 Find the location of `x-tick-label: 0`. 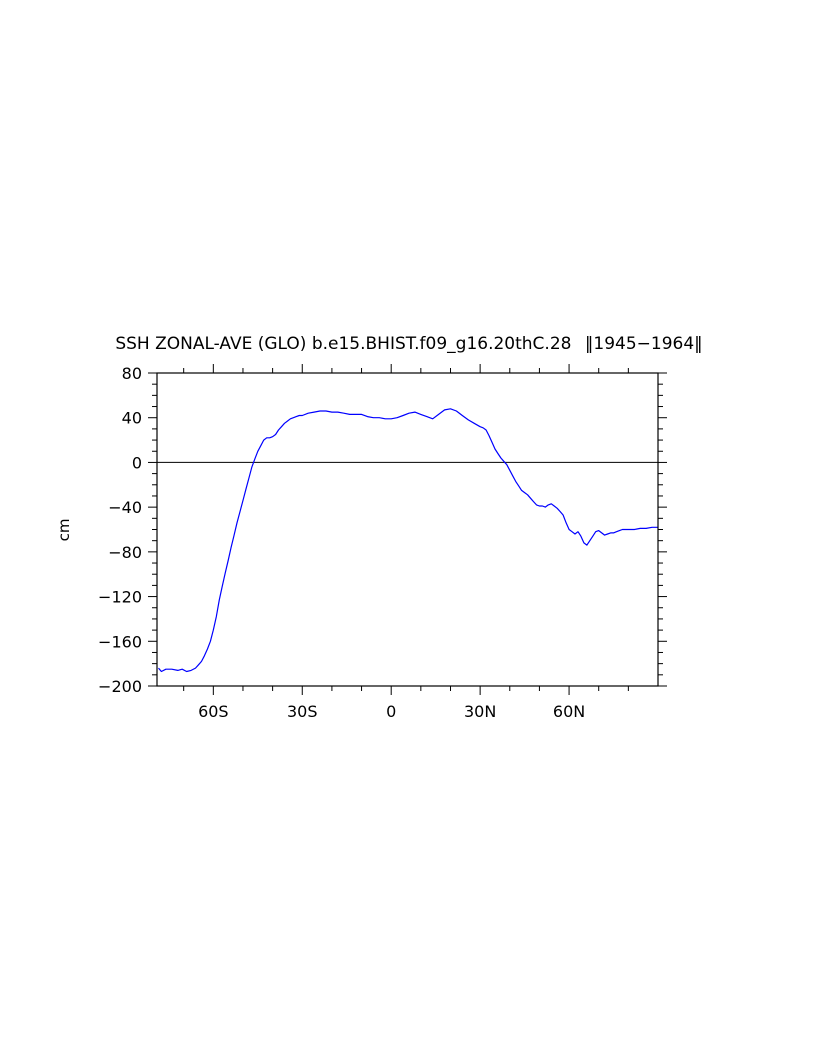

x-tick-label: 0 is located at coordinates (391, 711).